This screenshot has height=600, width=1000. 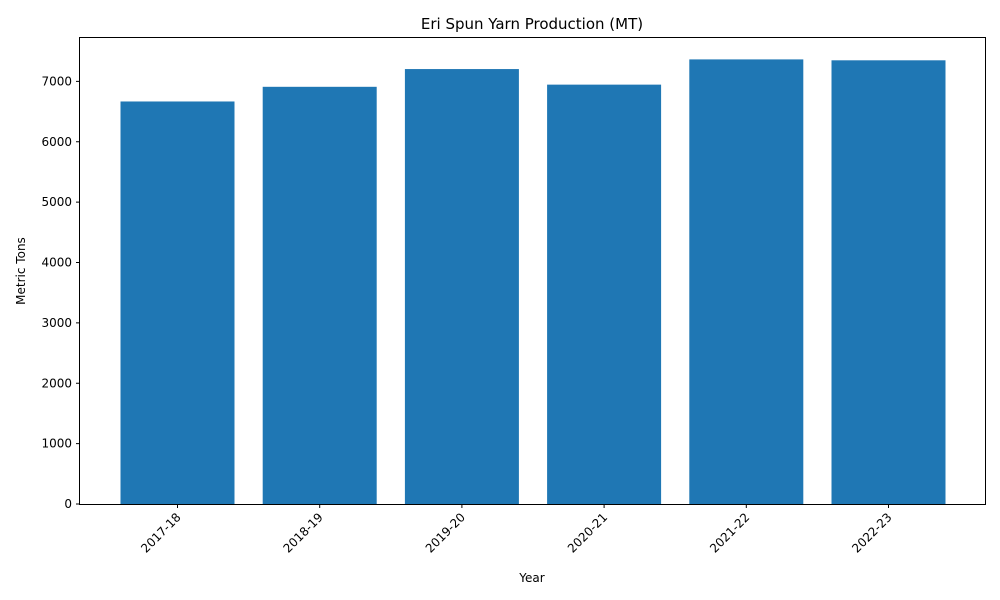 I want to click on y-tick-label: 5000, so click(x=56, y=202).